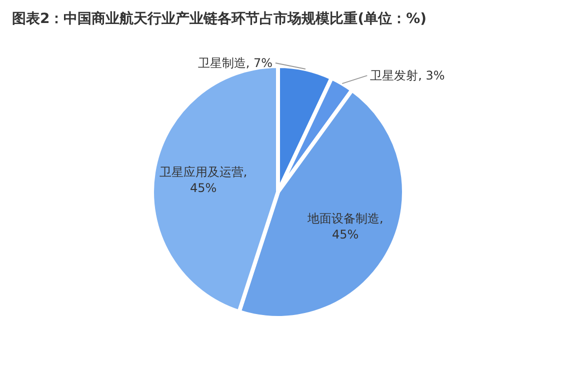 This screenshot has width=565, height=369. I want to click on slice-label: 卫星发射, 3%, so click(407, 75).